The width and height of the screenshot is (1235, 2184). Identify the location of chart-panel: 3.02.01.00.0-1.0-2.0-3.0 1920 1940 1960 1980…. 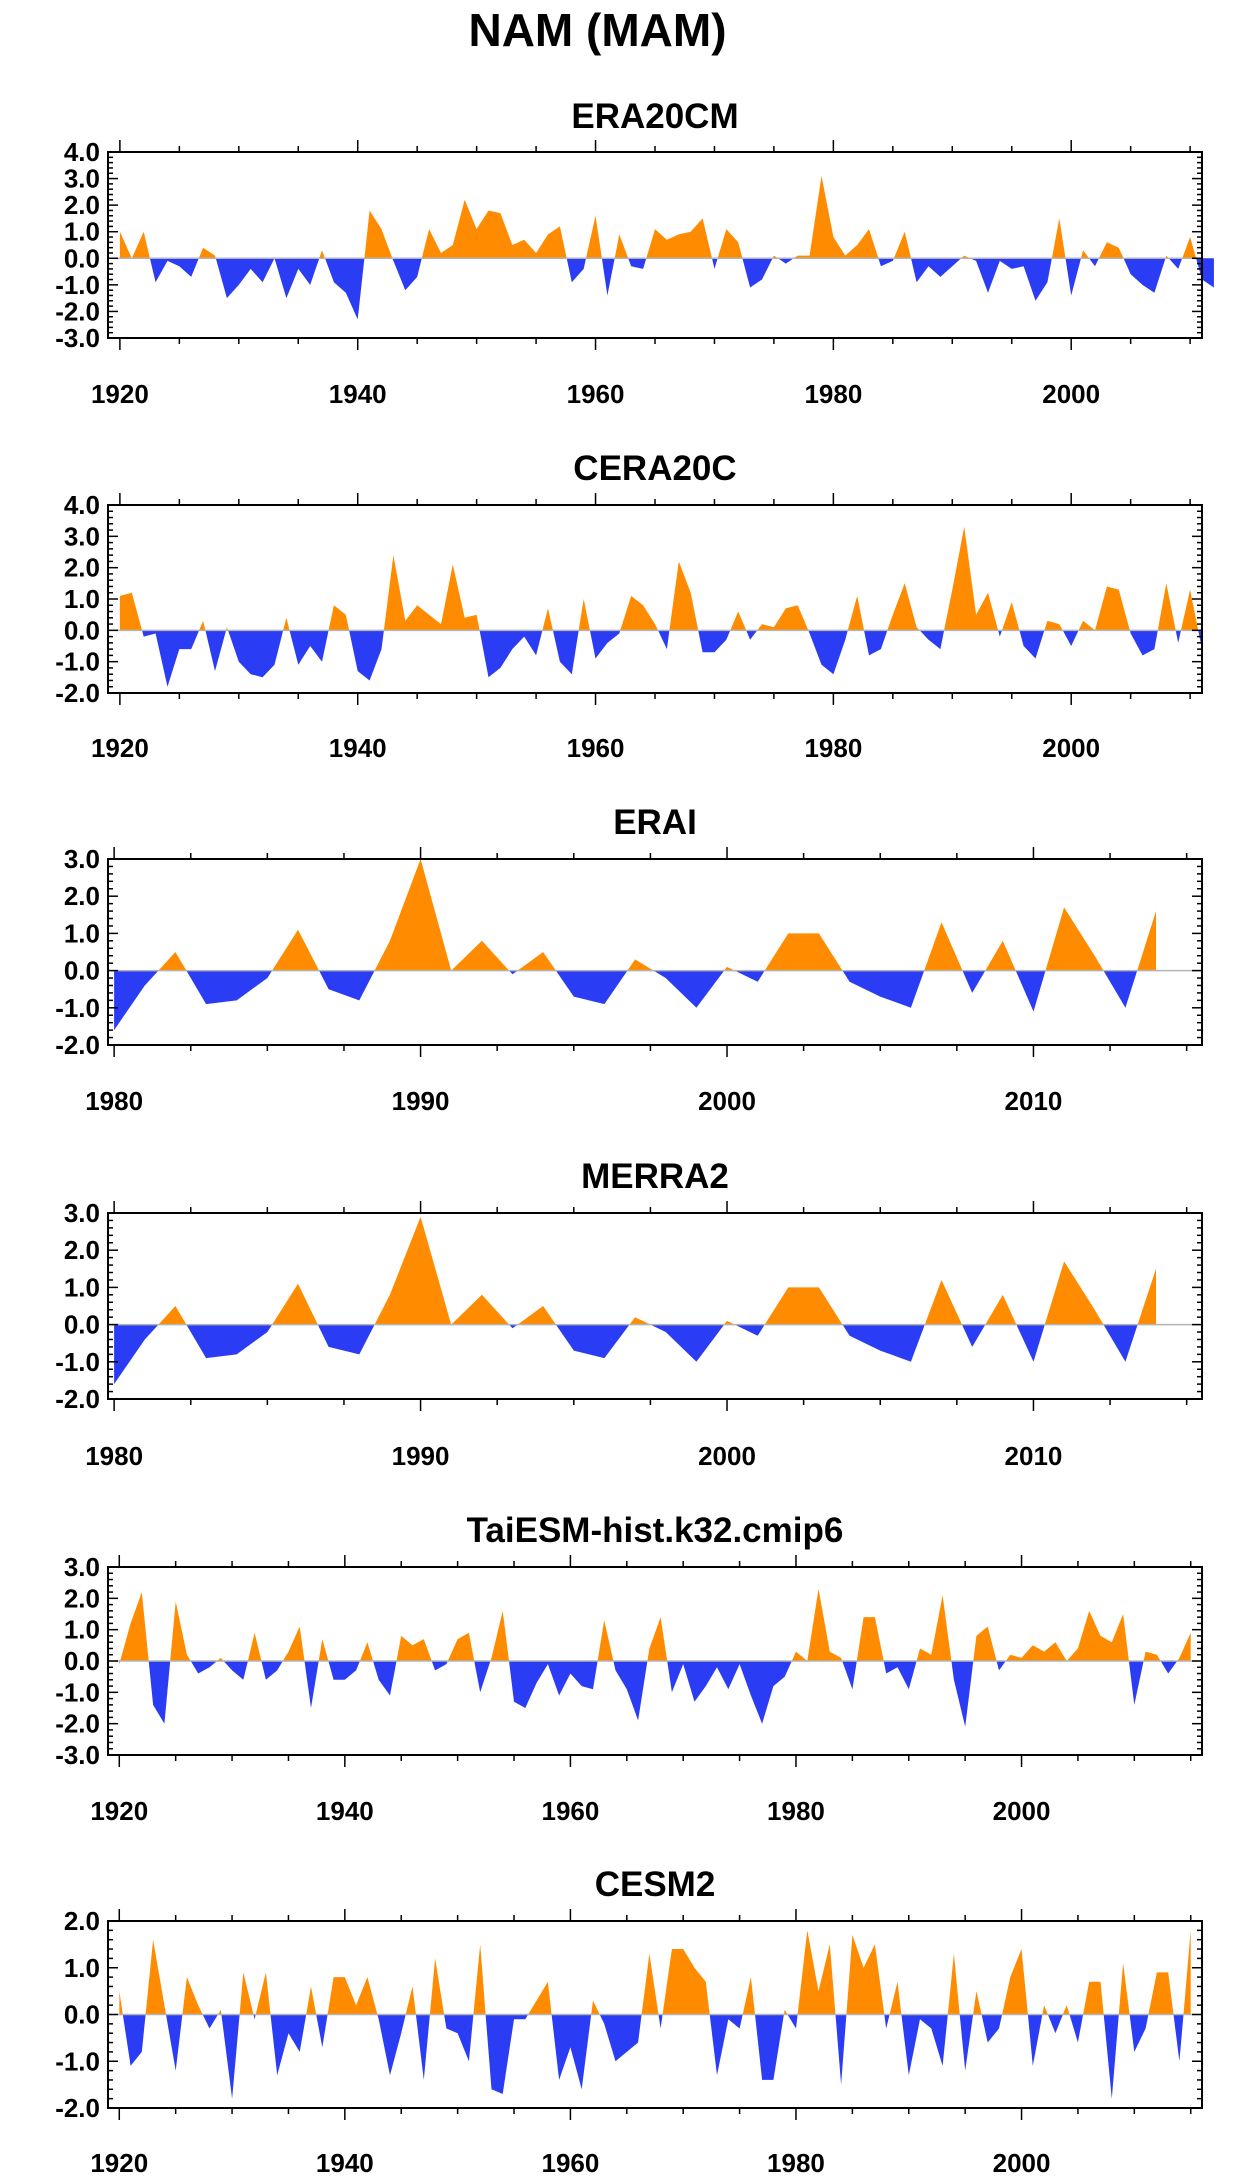
(629, 1668).